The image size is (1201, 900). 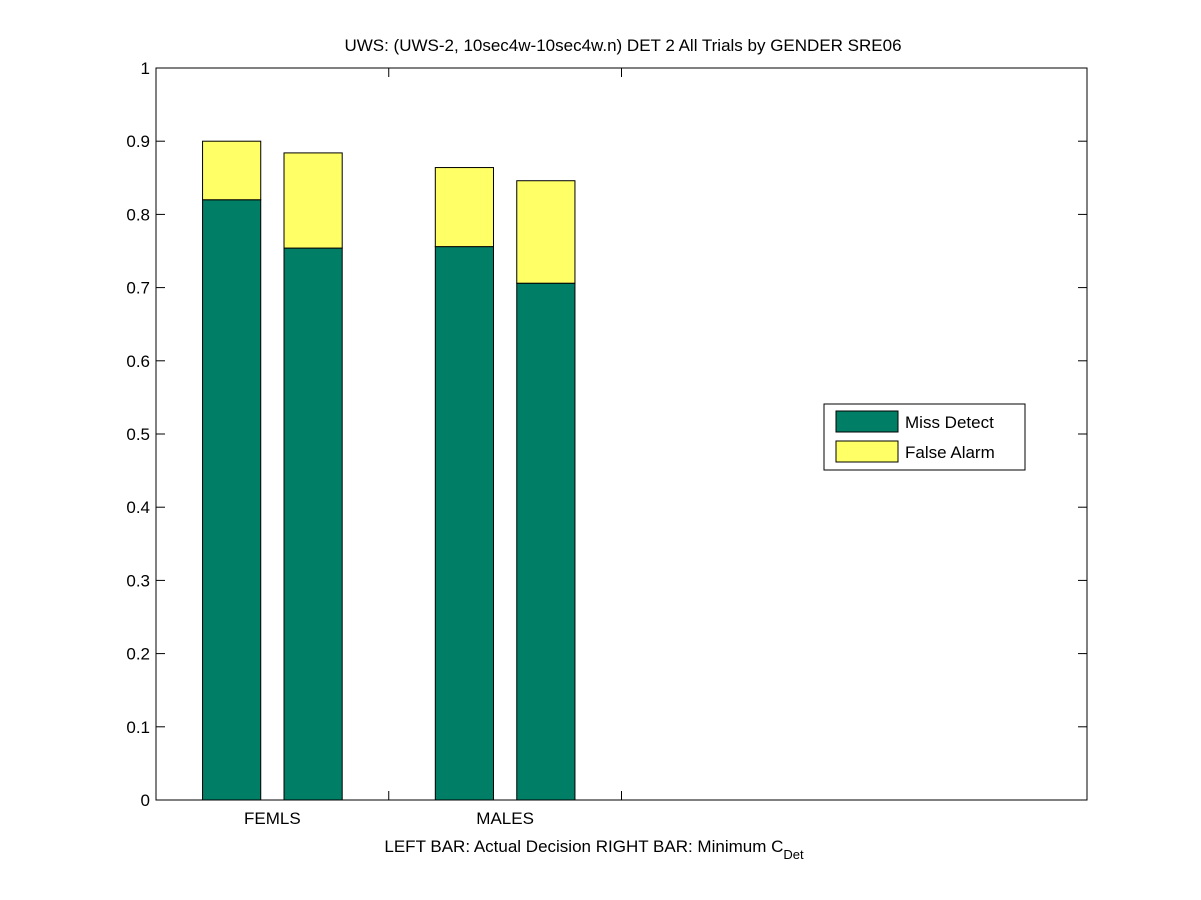 What do you see at coordinates (793, 854) in the screenshot?
I see `x-axis-label-subscript: Det` at bounding box center [793, 854].